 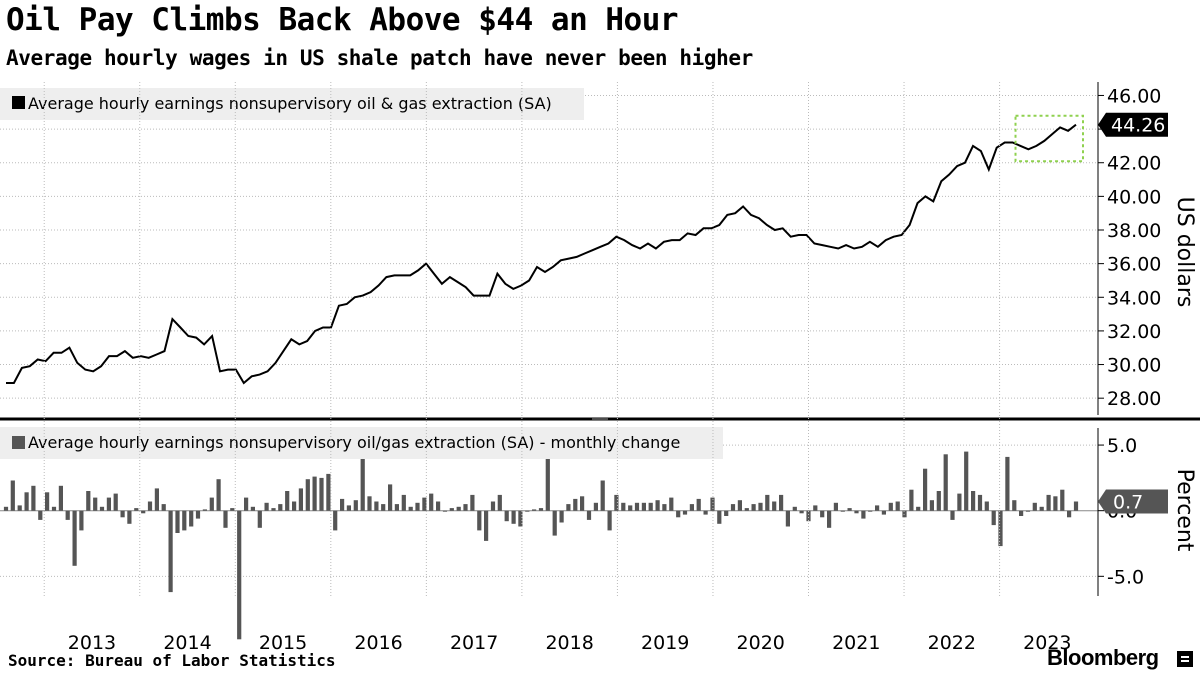 What do you see at coordinates (1133, 501) in the screenshot?
I see `bottom-last-value-tag: 0.7` at bounding box center [1133, 501].